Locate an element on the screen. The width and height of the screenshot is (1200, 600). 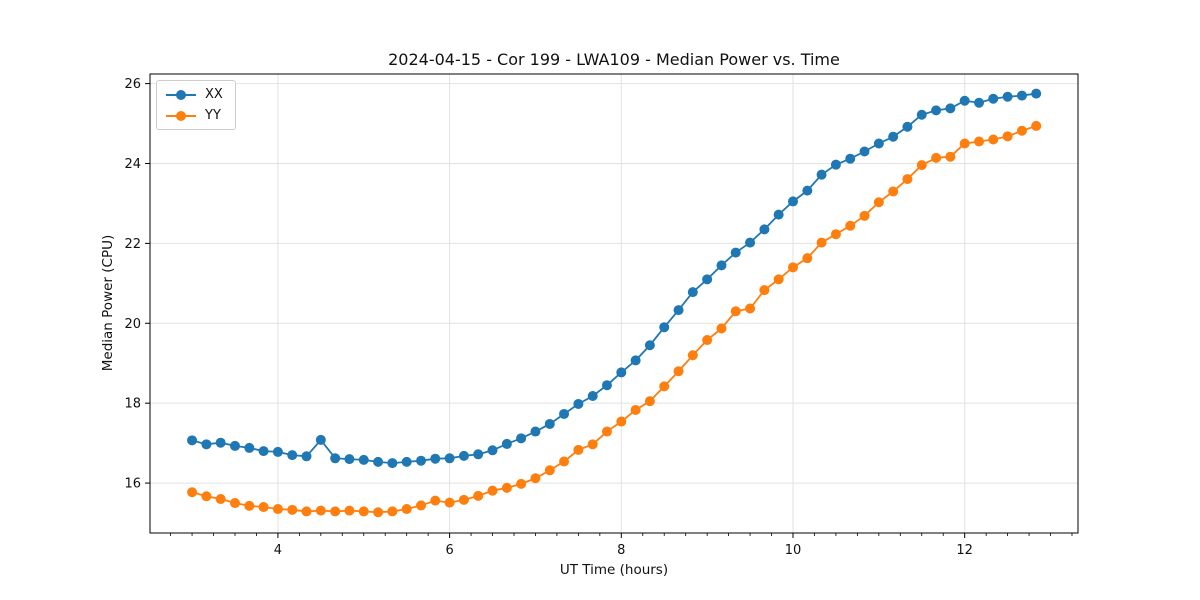
x-tick-label: 8 is located at coordinates (621, 550).